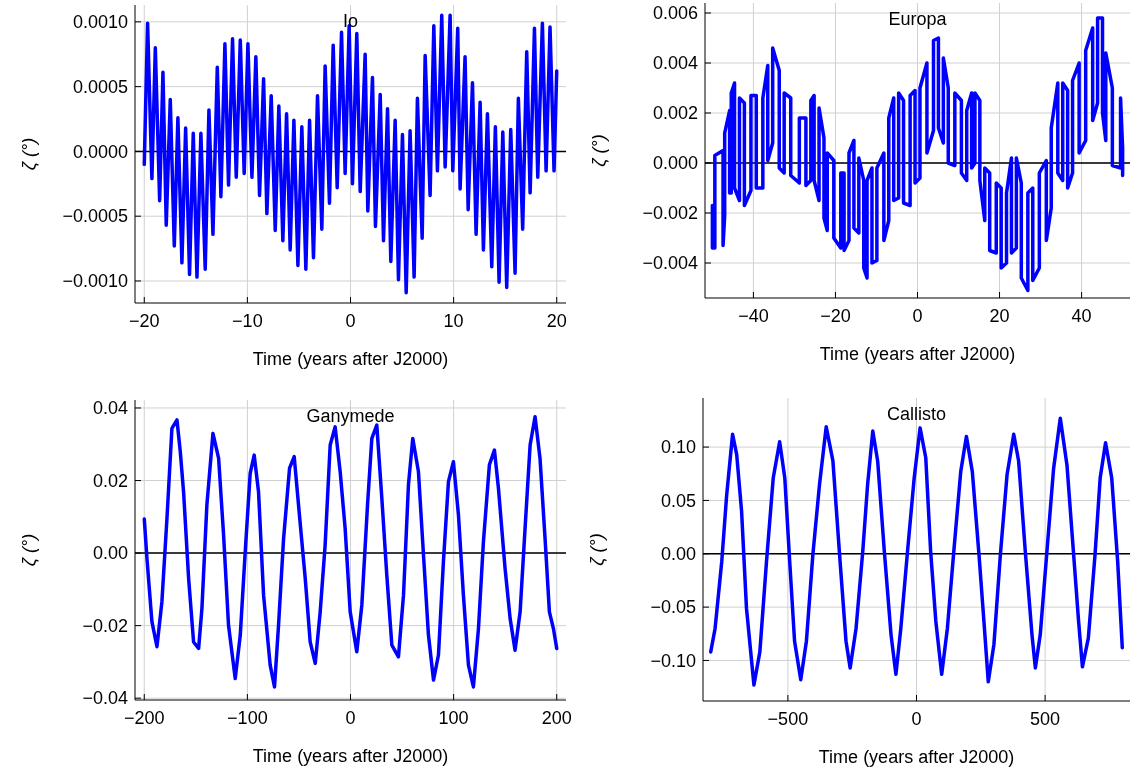  I want to click on chart-title: Ganymede, so click(350, 416).